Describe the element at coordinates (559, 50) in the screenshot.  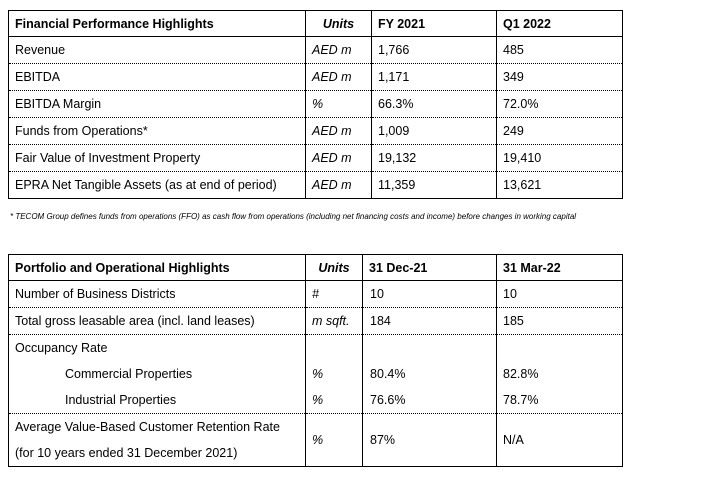
I see `row-value: 485` at that location.